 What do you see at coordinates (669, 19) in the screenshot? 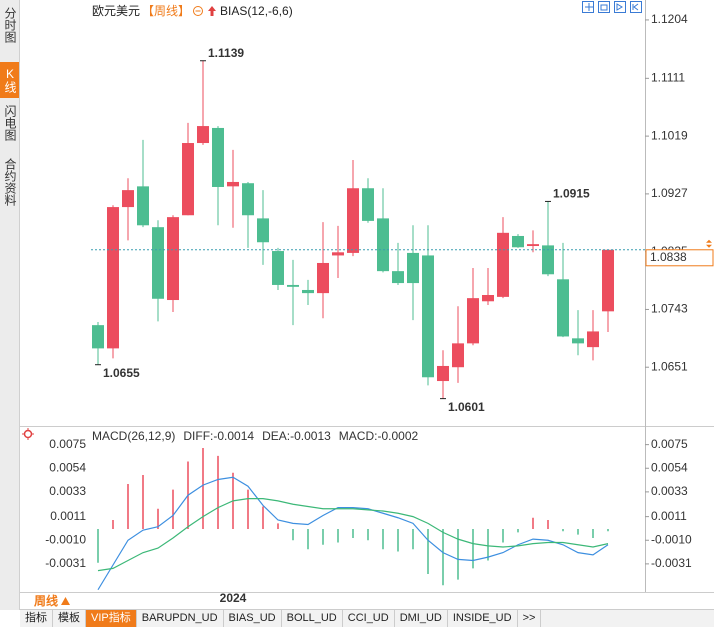
I see `y-tick-label: 1.1204` at bounding box center [669, 19].